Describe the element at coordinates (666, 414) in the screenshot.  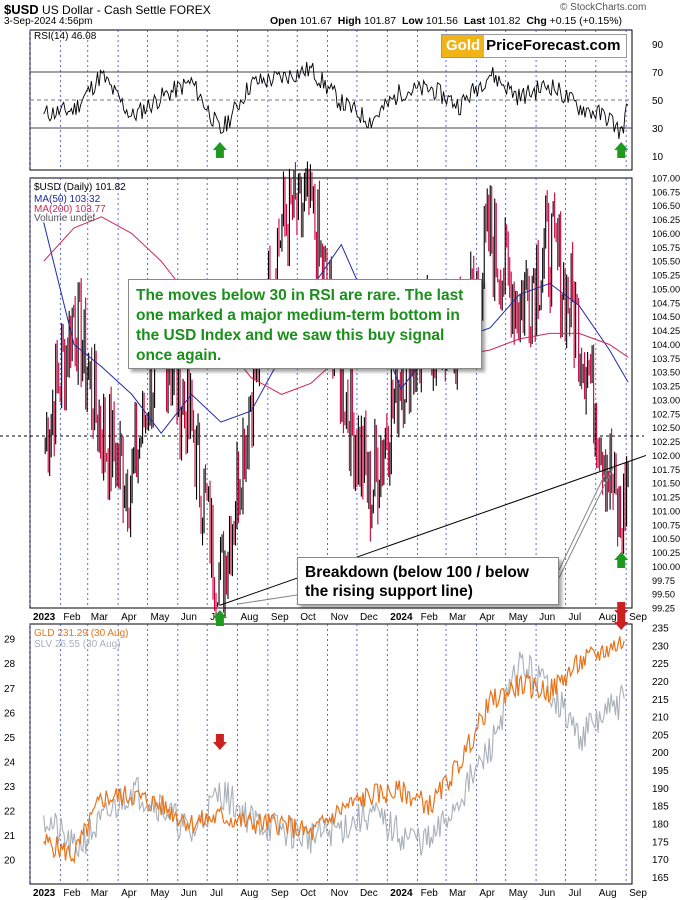
I see `usd-y-tick-label: 102.75` at that location.